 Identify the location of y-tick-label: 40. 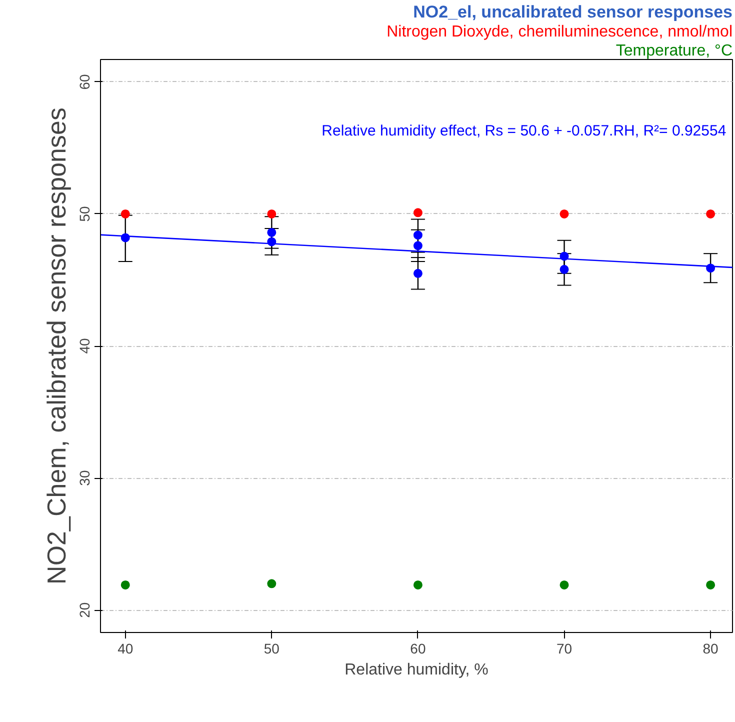
(84, 346).